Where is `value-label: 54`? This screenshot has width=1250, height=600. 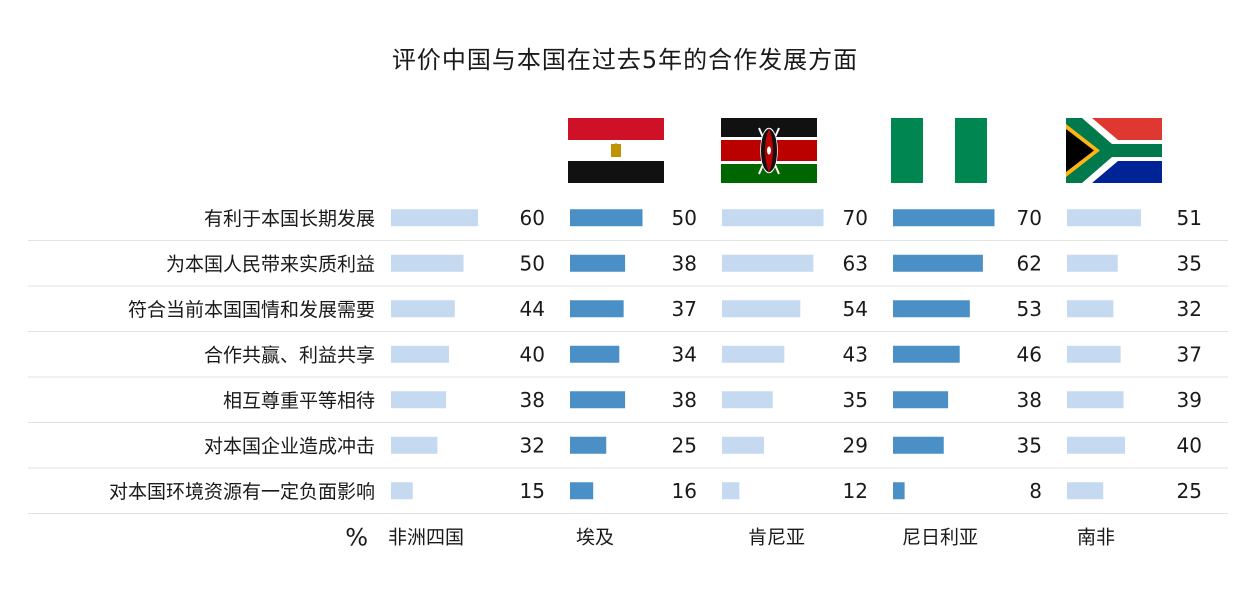
value-label: 54 is located at coordinates (855, 309).